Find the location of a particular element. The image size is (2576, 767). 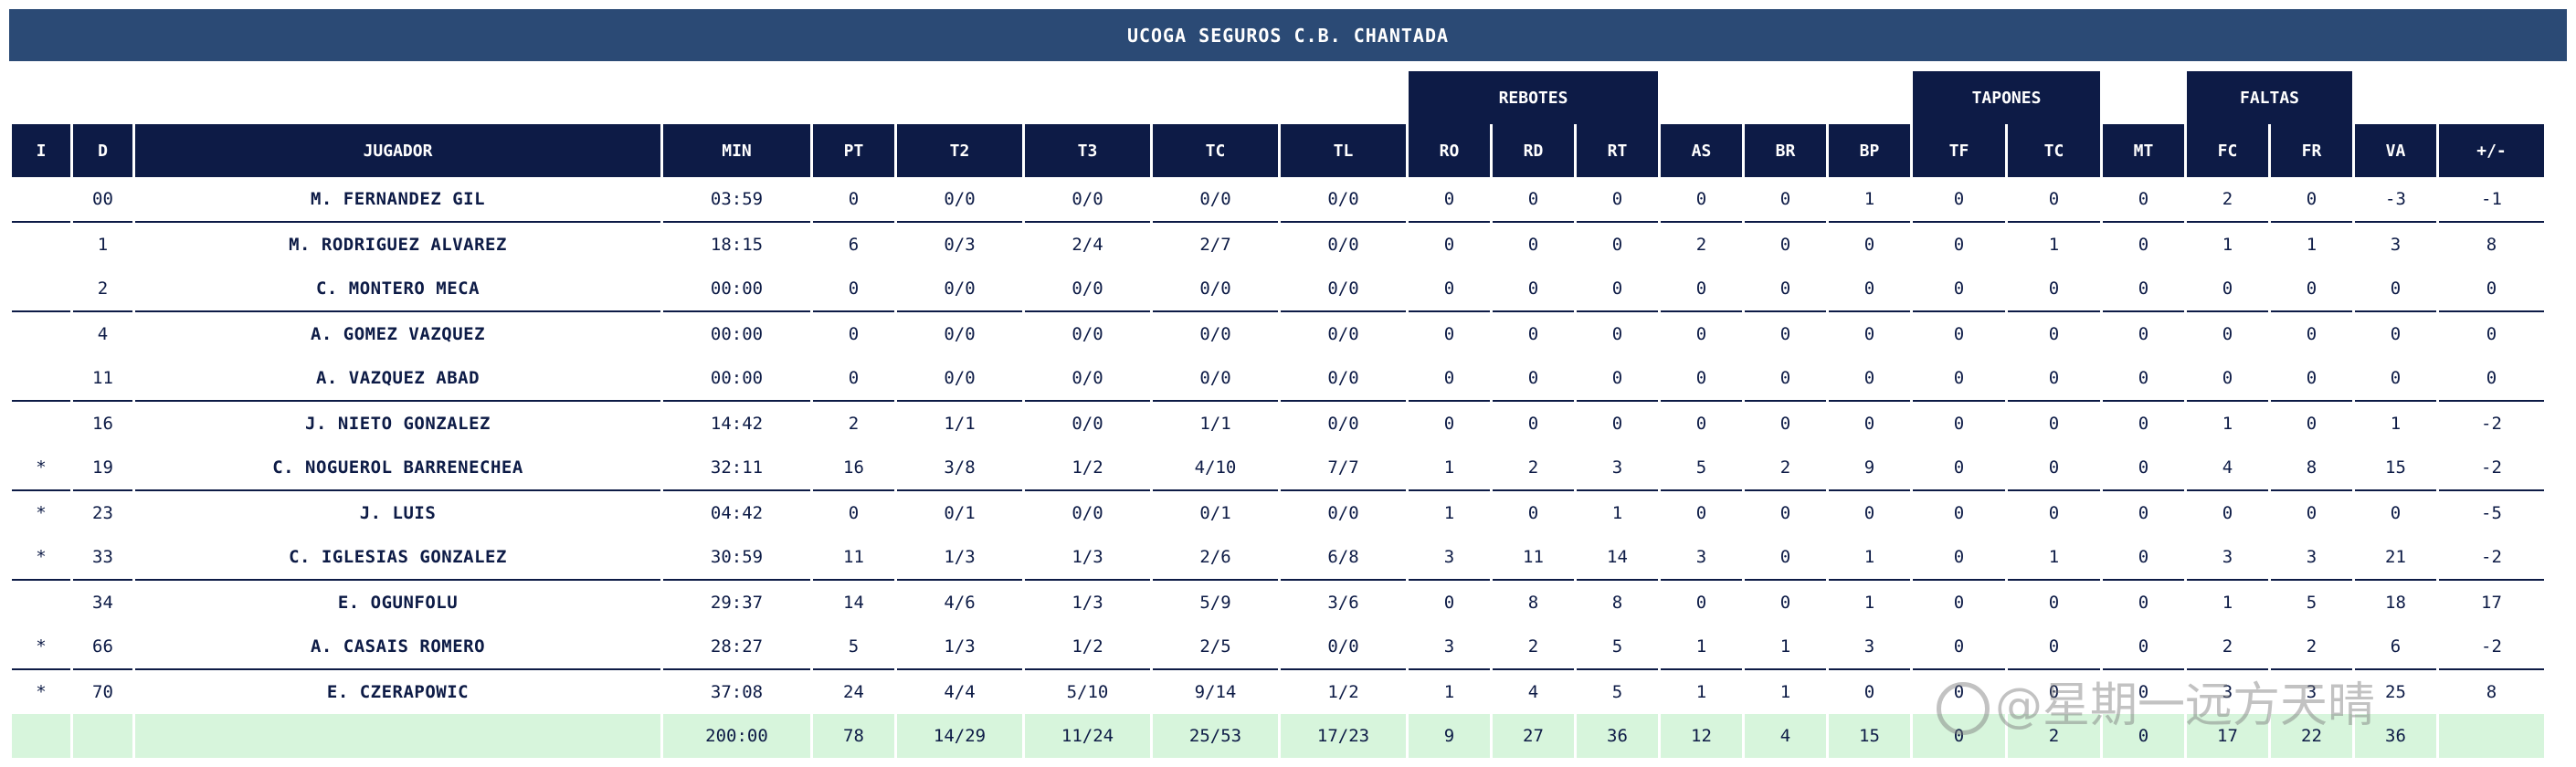

stat-cell: 14 is located at coordinates (853, 603).